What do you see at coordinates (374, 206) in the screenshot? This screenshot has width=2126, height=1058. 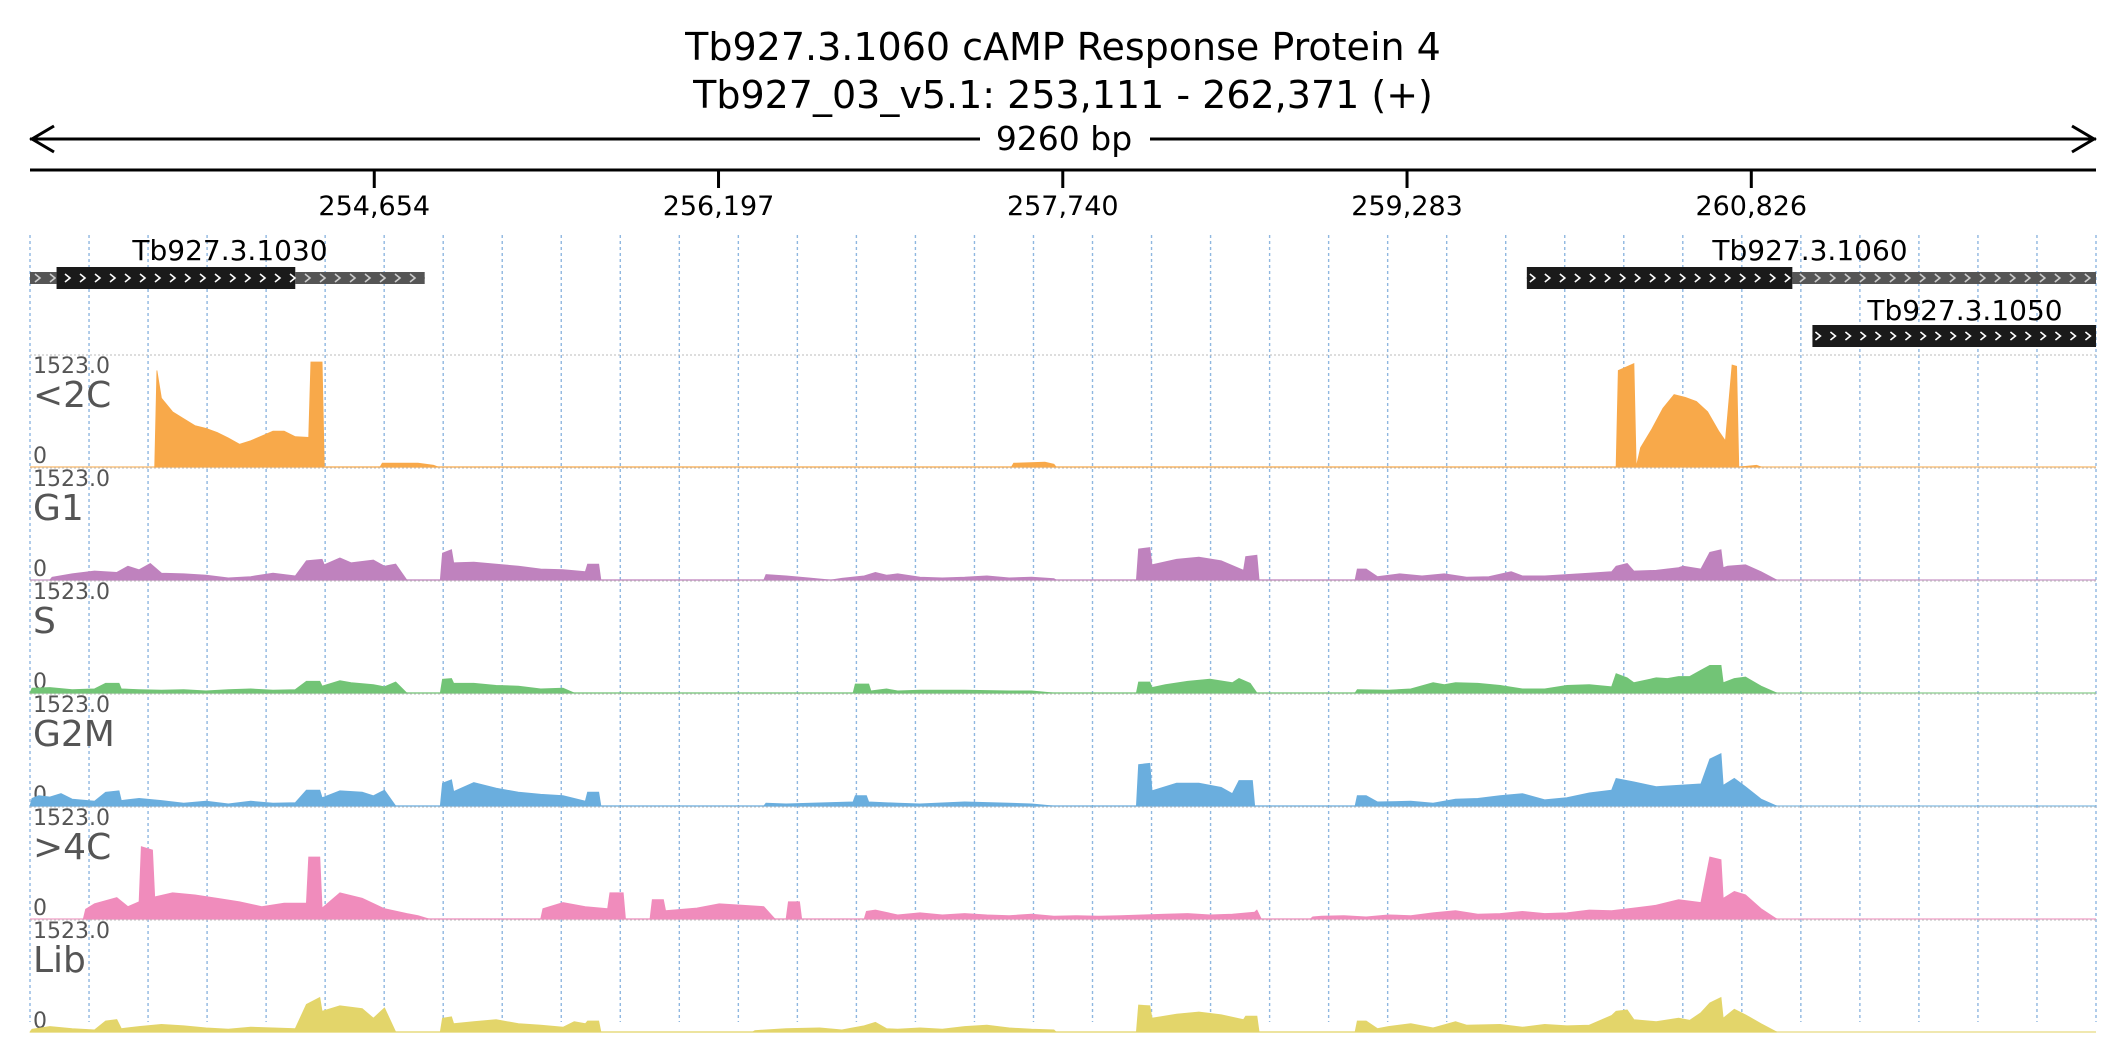 I see `axis-tick-label-0: 254,654` at bounding box center [374, 206].